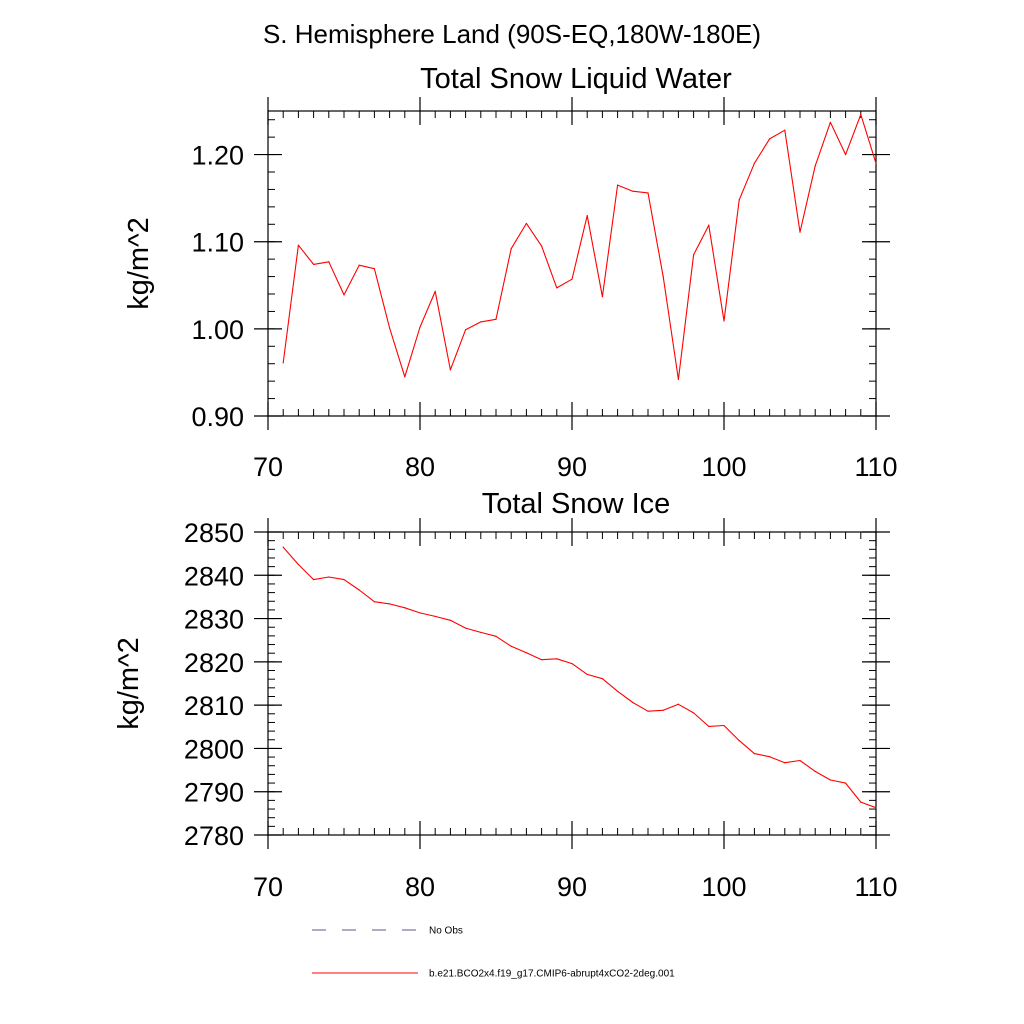  Describe the element at coordinates (446, 931) in the screenshot. I see `legend-label-no-obs: No Obs` at that location.